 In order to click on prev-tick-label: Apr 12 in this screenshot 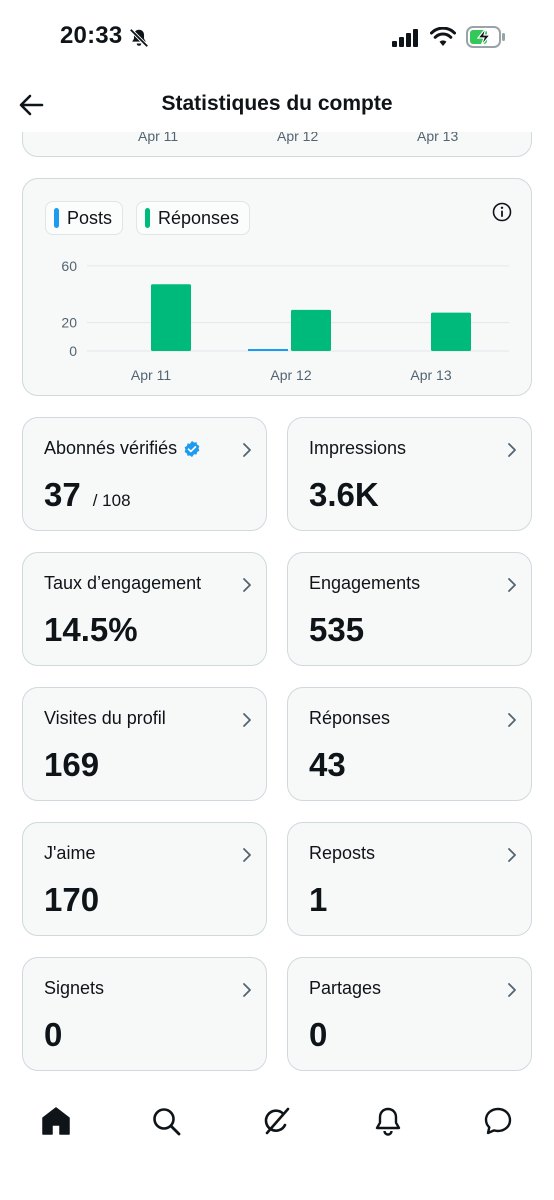, I will do `click(298, 136)`.